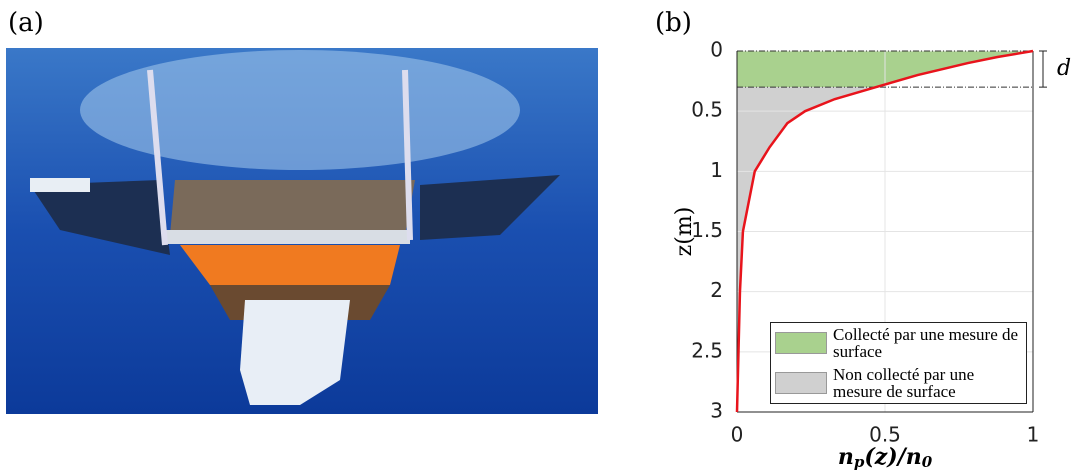 Image resolution: width=1073 pixels, height=470 pixels. Describe the element at coordinates (926, 343) in the screenshot. I see `legend-label: Collecté par une mesure de surface` at that location.